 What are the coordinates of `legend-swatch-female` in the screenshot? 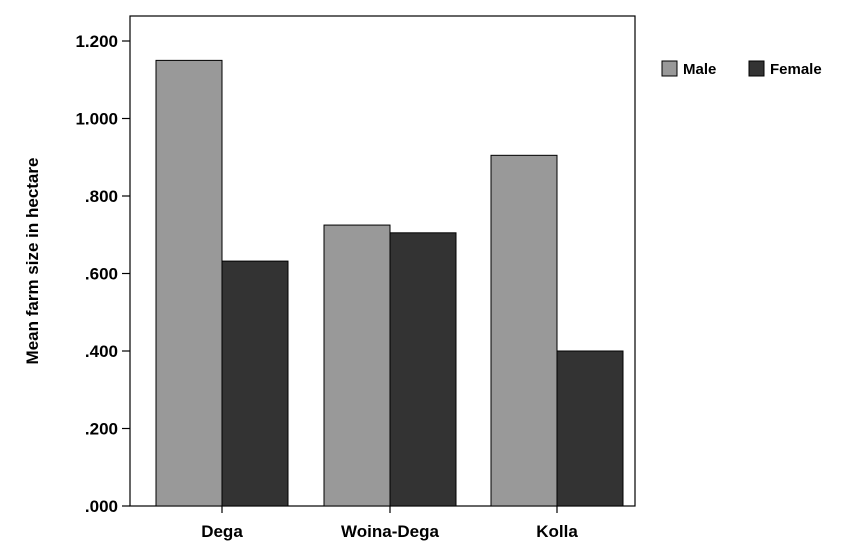 It's located at (756, 68).